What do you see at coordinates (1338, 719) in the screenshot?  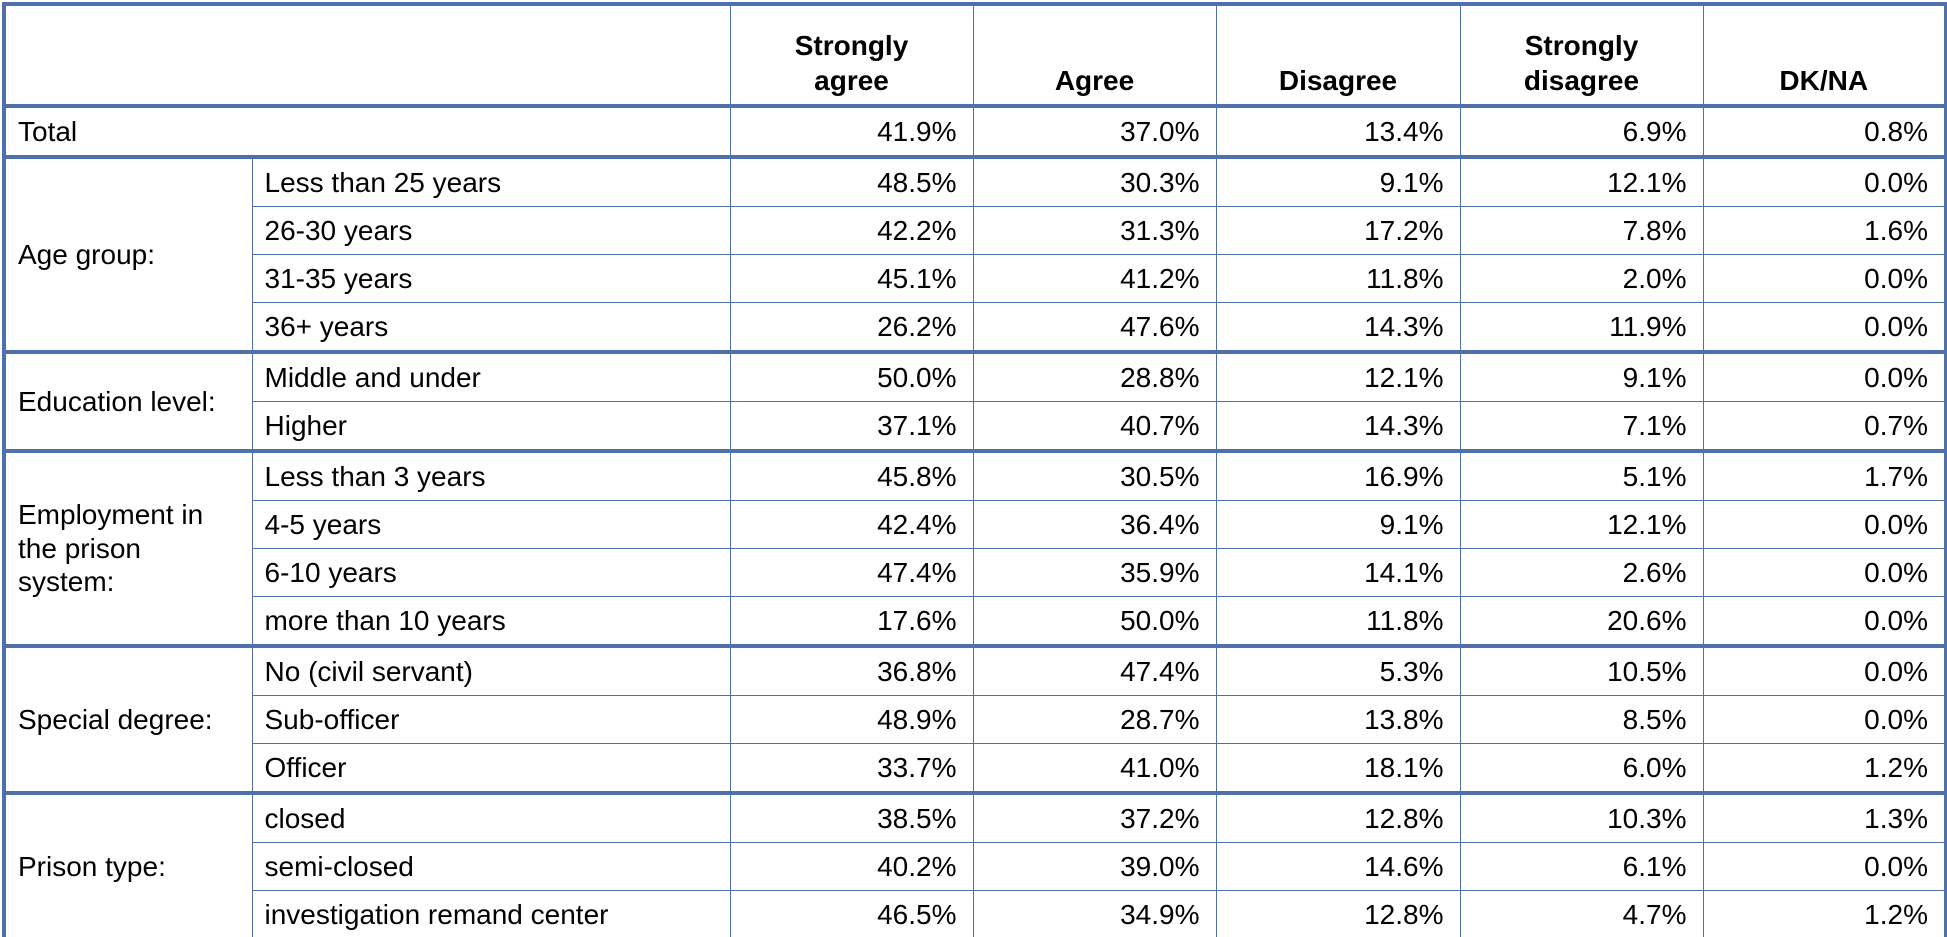 I see `value-cell: 13.8%` at bounding box center [1338, 719].